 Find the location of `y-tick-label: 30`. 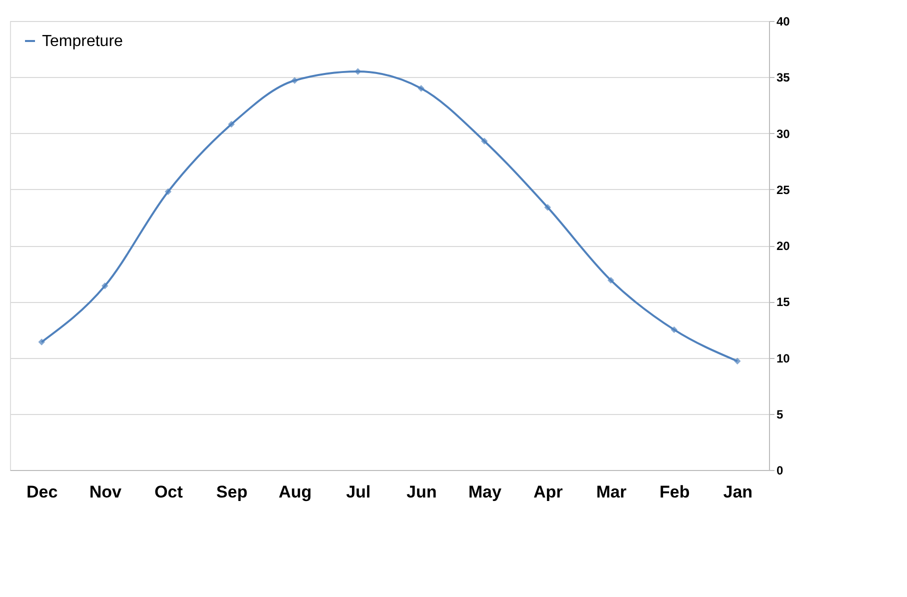

y-tick-label: 30 is located at coordinates (783, 133).